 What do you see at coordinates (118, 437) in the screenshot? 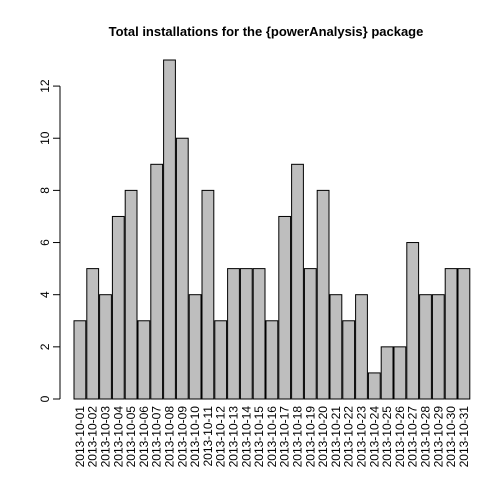
I see `x-tick-label: 2013-10-04` at bounding box center [118, 437].